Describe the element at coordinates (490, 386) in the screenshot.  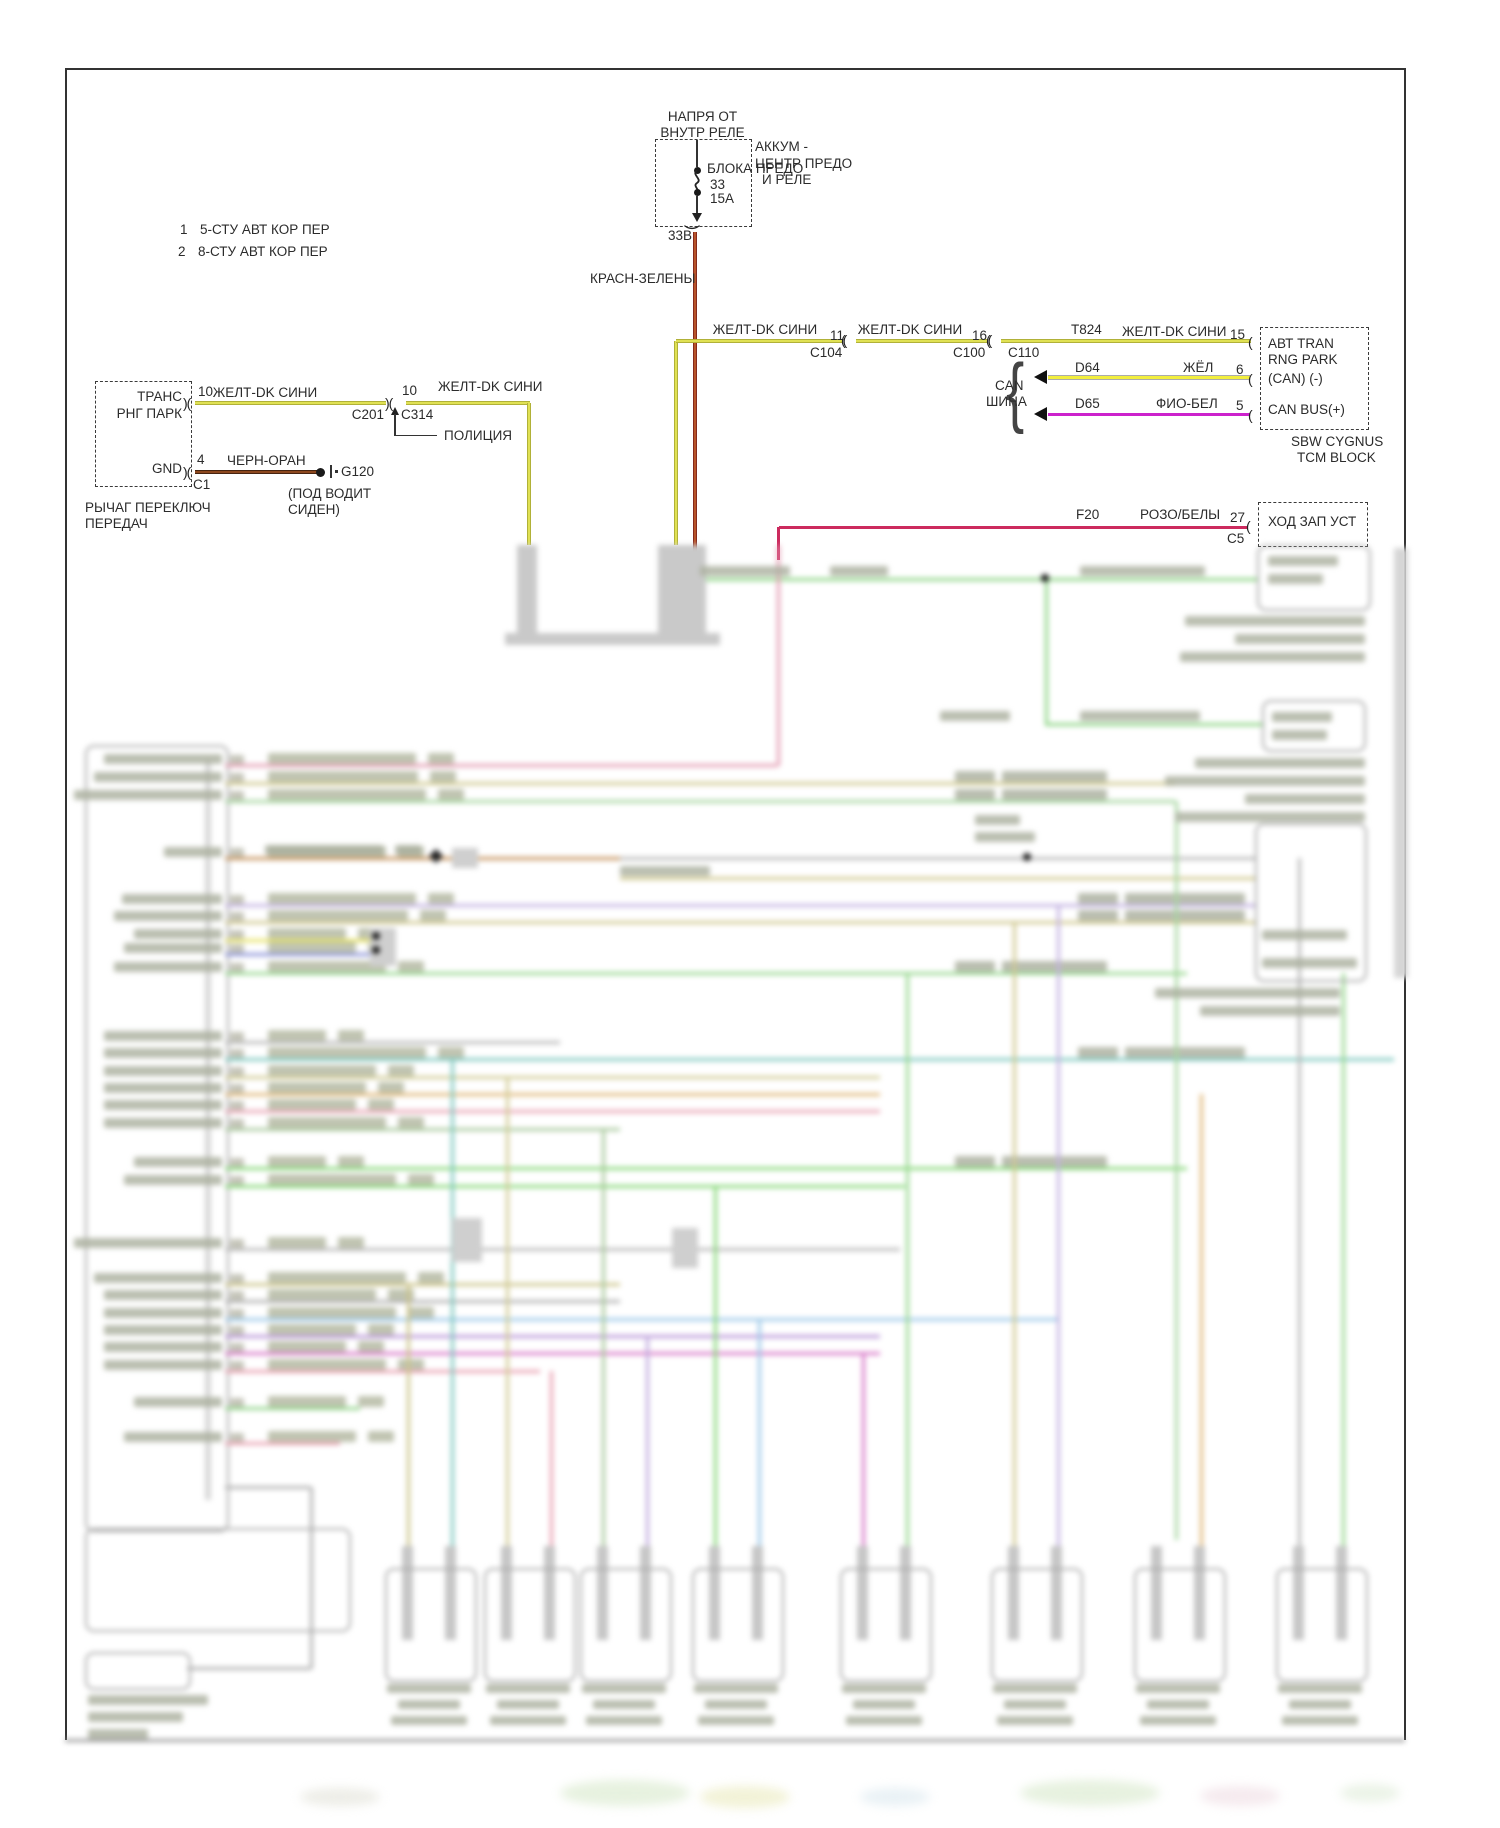
I see `wire-label-yellow-dkblue-2: ЖЕЛТ-DK СИНИ` at that location.